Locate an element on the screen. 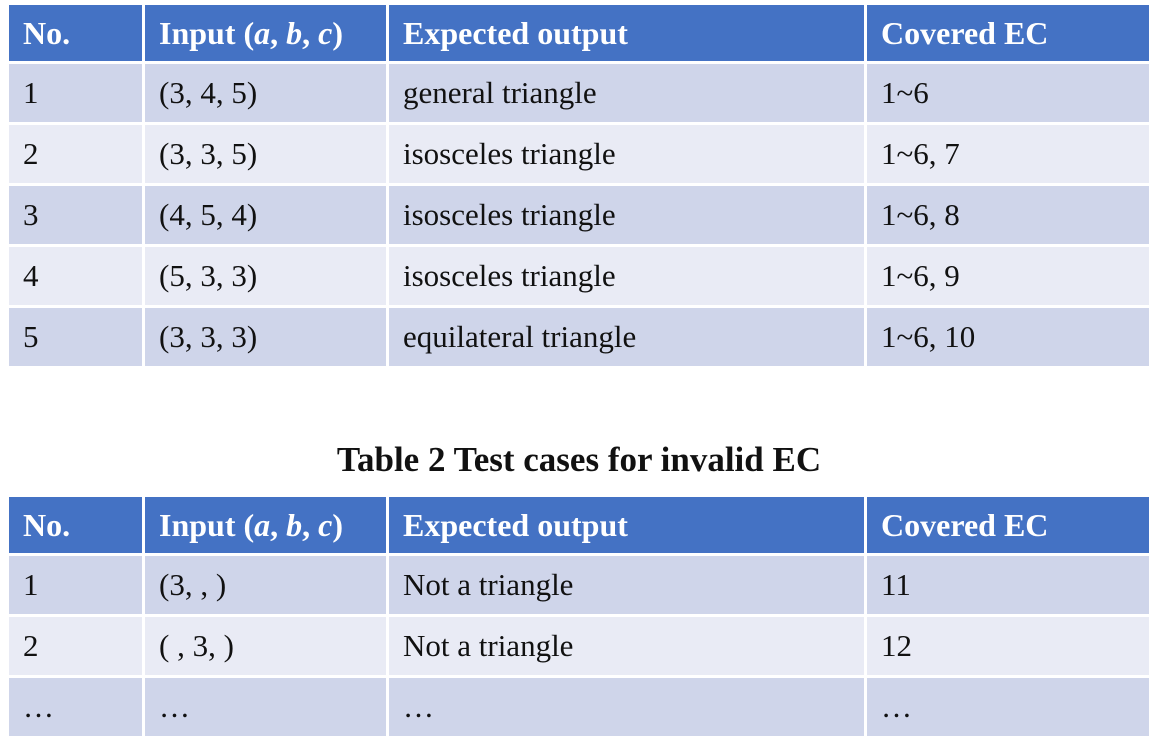 This screenshot has height=748, width=1158. table-row: 5 (3, 3, 3) equilateral triangle 1~6, 10 is located at coordinates (579, 337).